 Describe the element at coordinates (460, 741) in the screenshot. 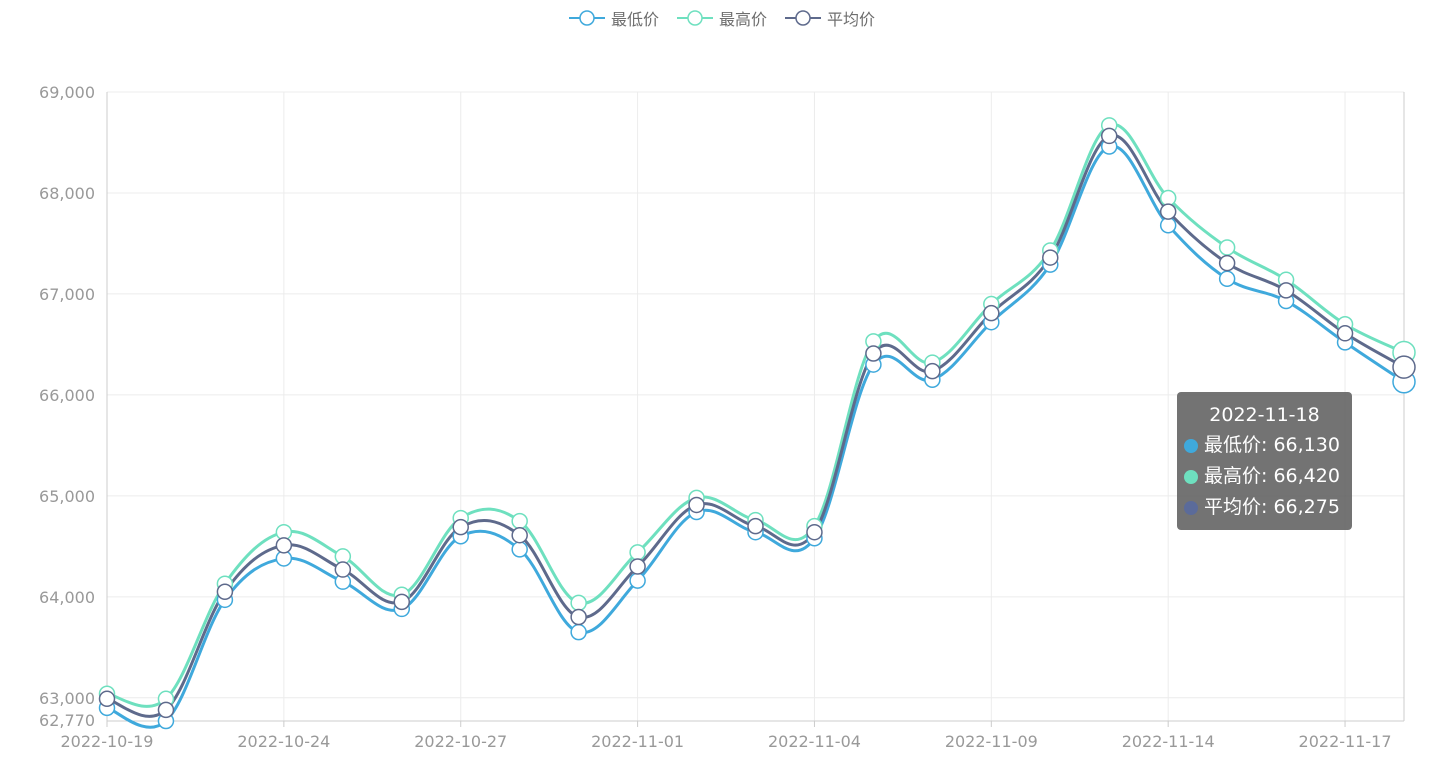

I see `x-tick-label: 2022-10-27` at that location.